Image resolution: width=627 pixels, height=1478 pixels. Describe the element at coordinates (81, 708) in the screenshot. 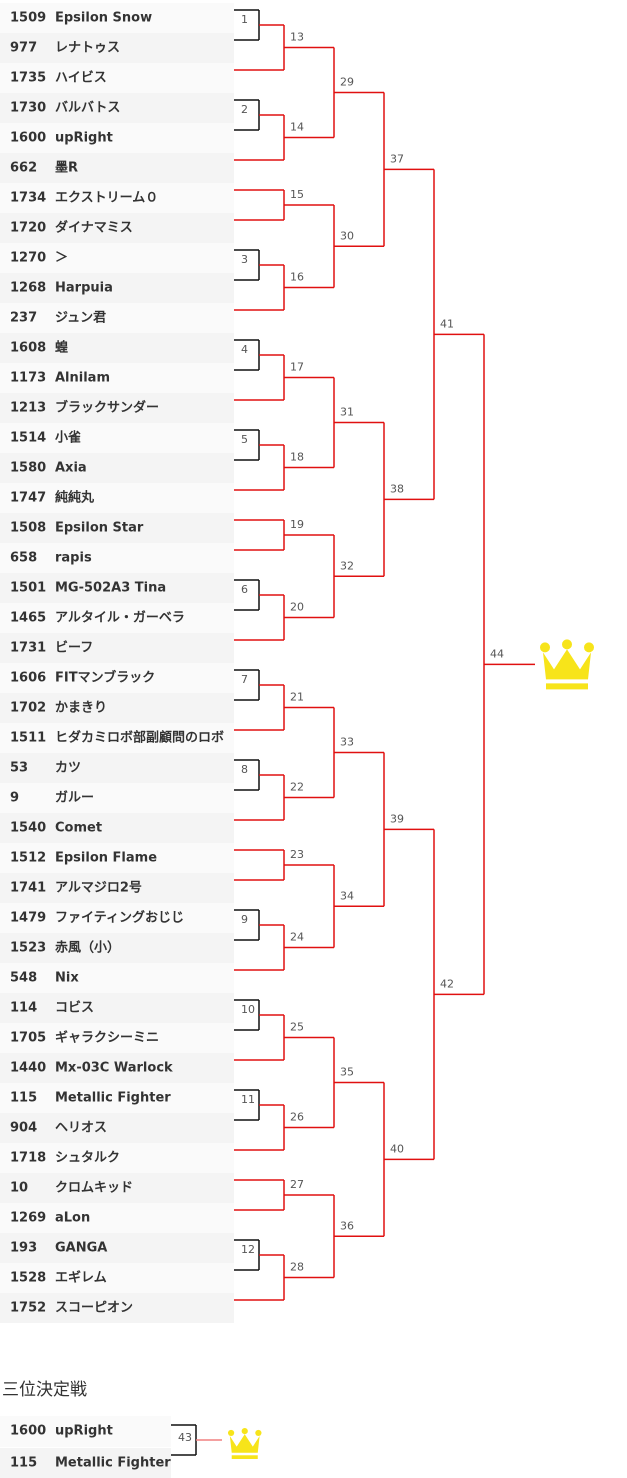

I see `entry-name: かまきり` at that location.